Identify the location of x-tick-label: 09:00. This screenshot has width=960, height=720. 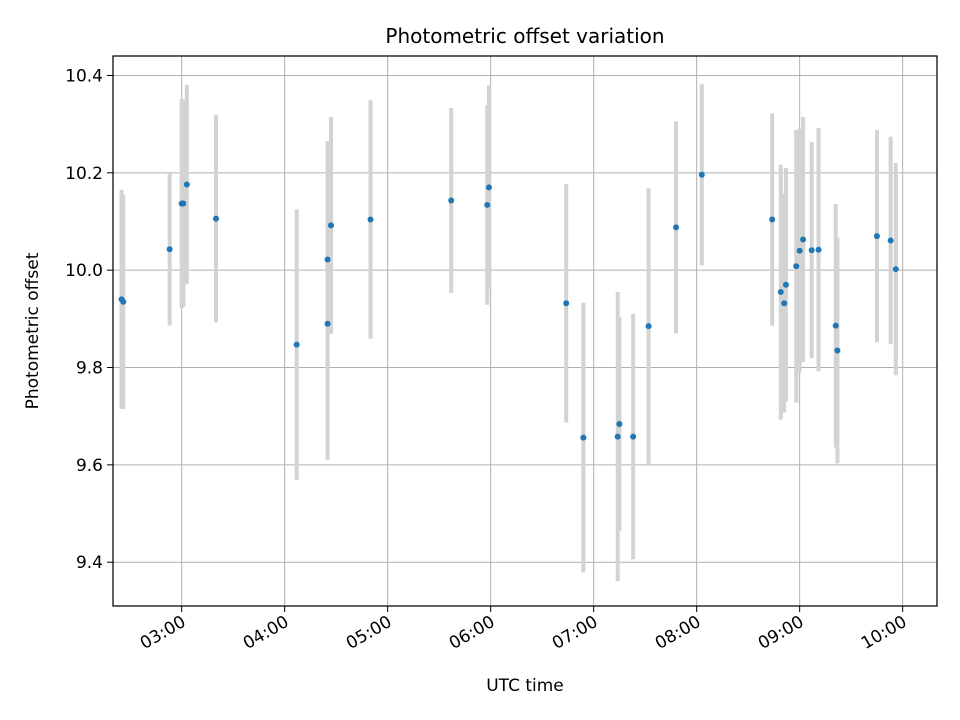
(781, 633).